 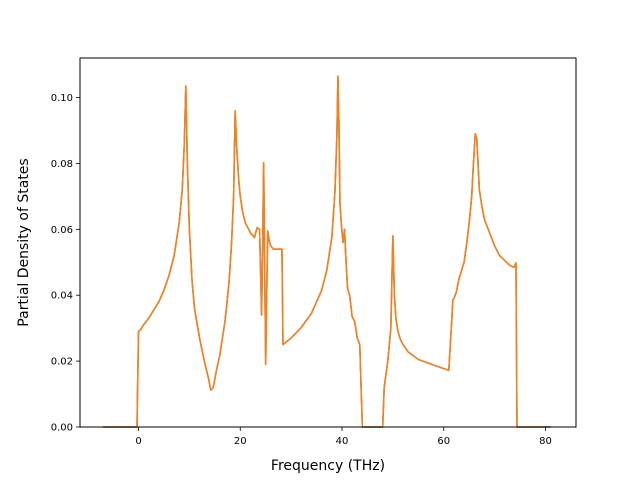 I want to click on x-axis-ticks: 0 20 40 60 80, so click(x=343, y=437).